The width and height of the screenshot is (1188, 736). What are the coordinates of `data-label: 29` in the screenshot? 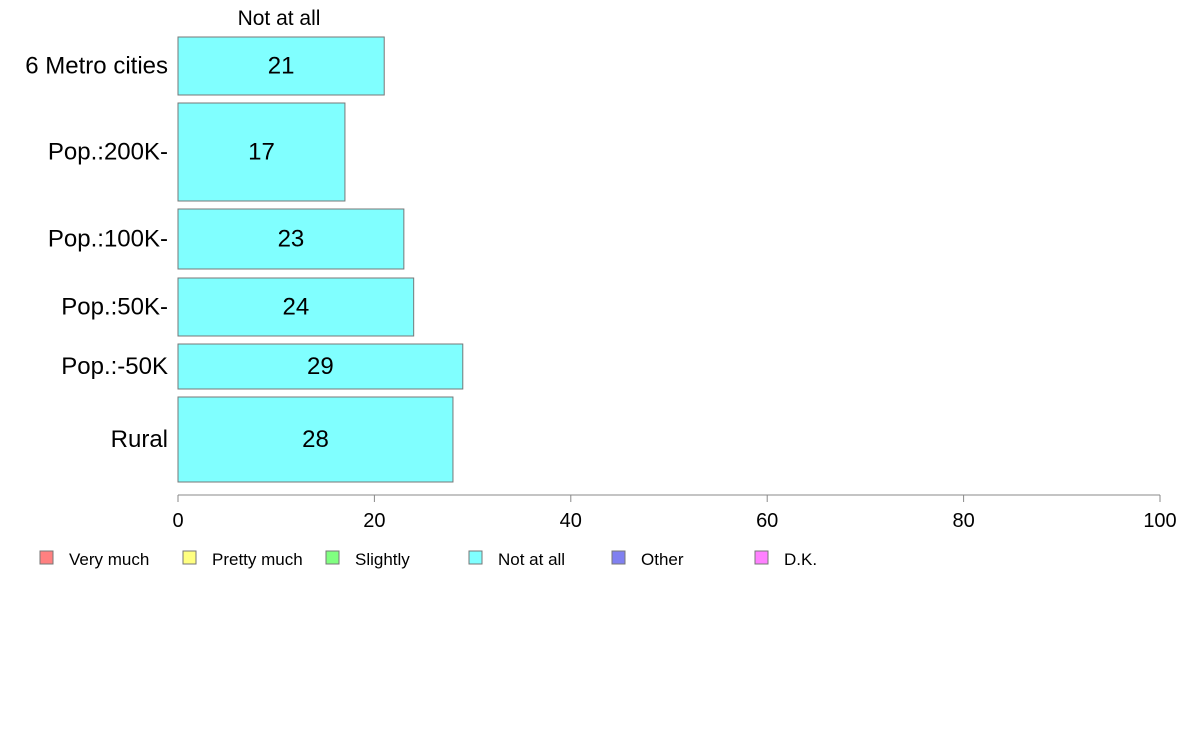 It's located at (320, 366).